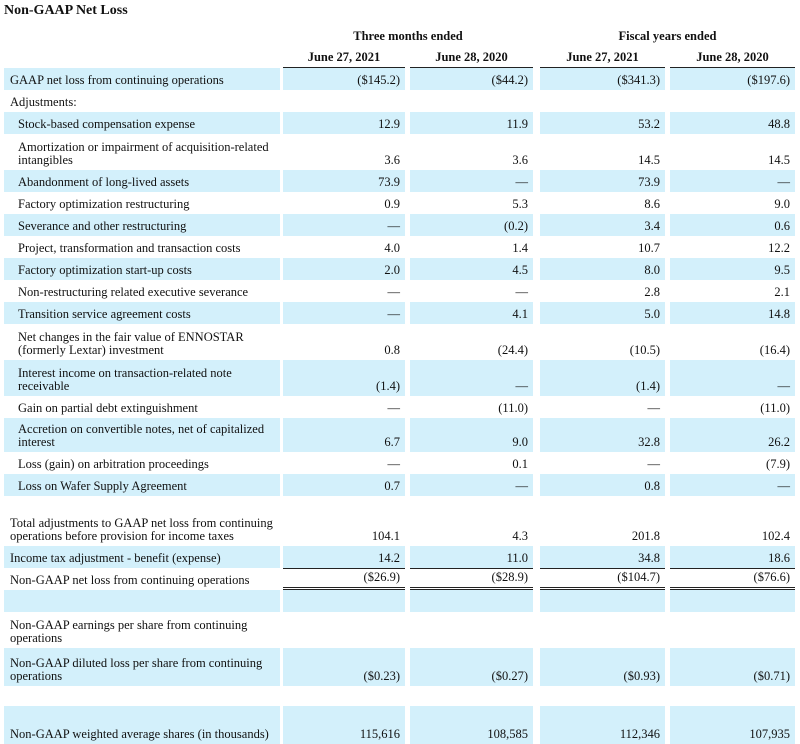  I want to click on row-value: 0.7, so click(344, 485).